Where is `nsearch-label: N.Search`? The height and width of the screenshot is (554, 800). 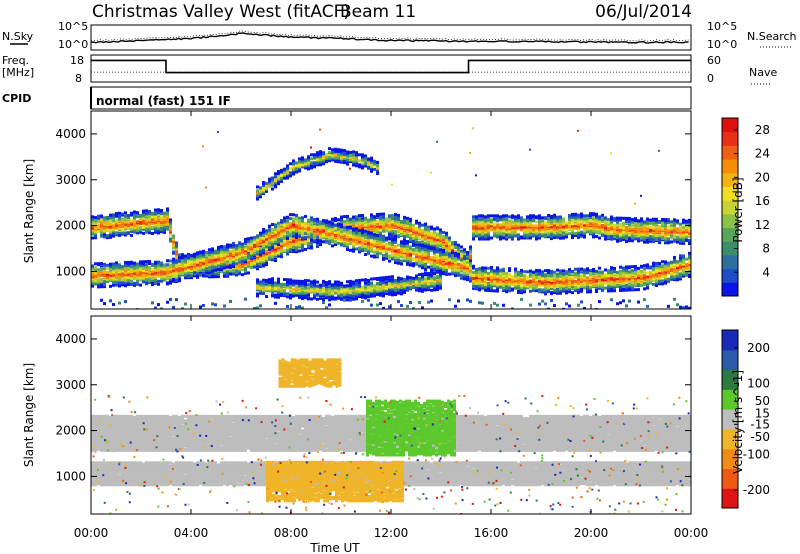 nsearch-label: N.Search is located at coordinates (772, 36).